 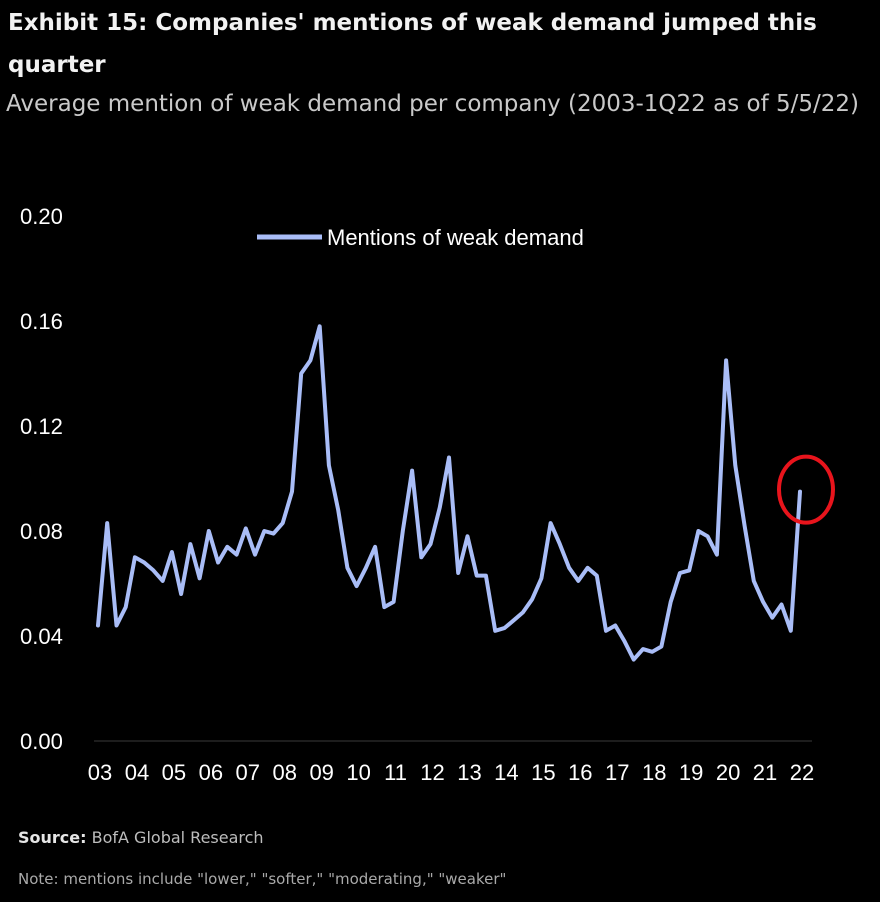 What do you see at coordinates (211, 772) in the screenshot?
I see `x-tick-label: 06` at bounding box center [211, 772].